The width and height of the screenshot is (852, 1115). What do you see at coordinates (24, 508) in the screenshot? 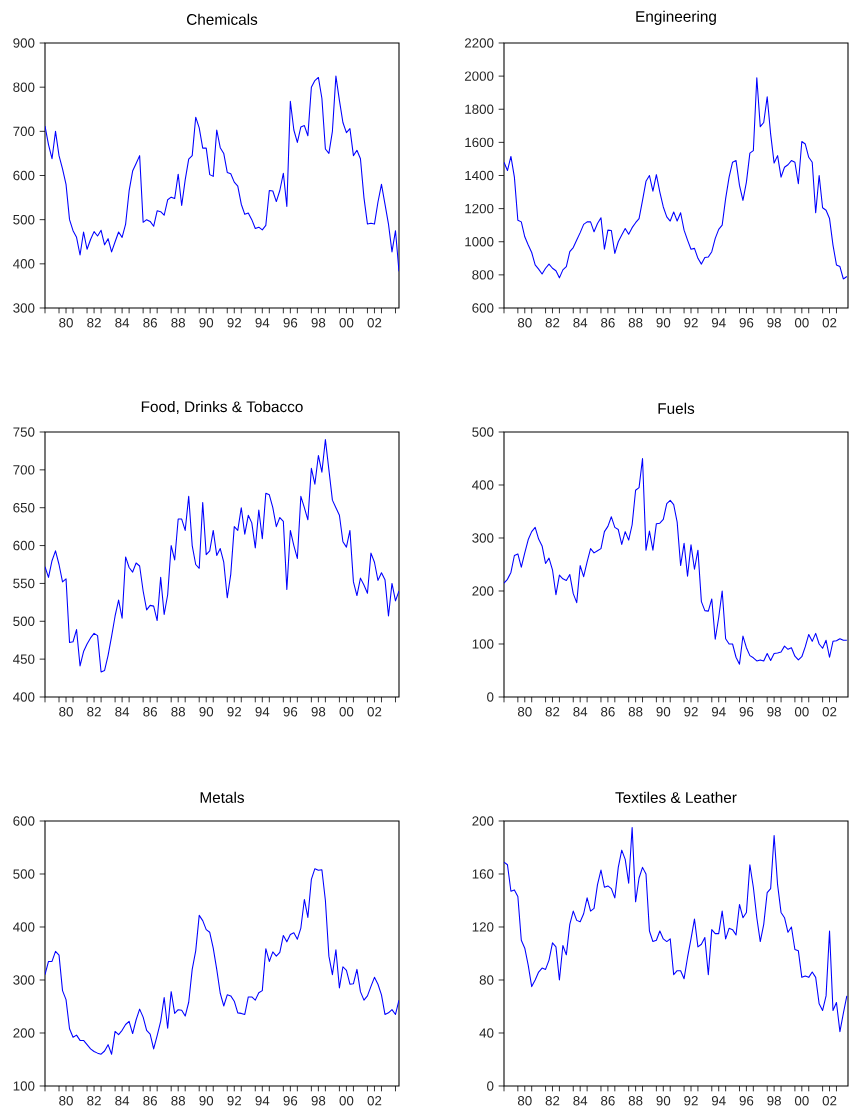
I see `y-tick-label: 650` at bounding box center [24, 508].